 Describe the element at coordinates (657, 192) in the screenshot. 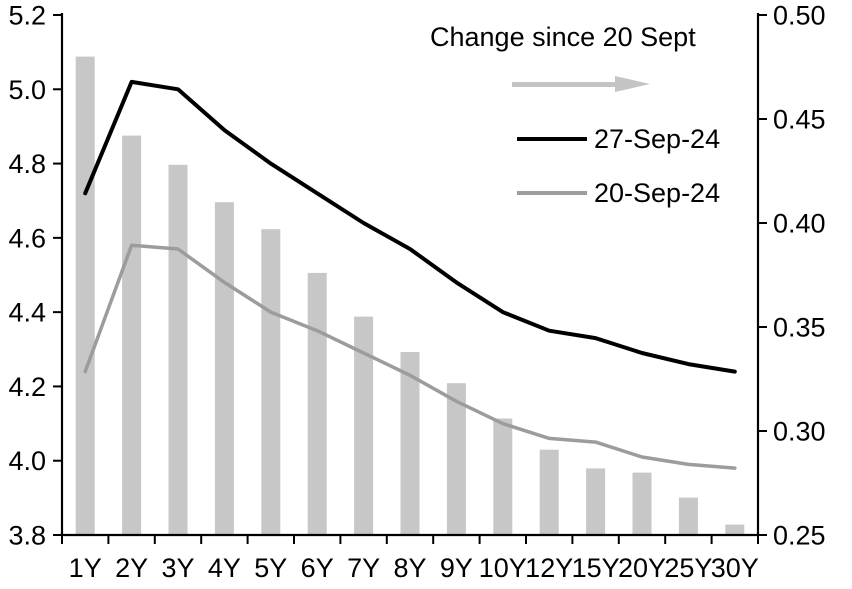

I see `legend-label-20-sep: 20-Sep-24` at that location.